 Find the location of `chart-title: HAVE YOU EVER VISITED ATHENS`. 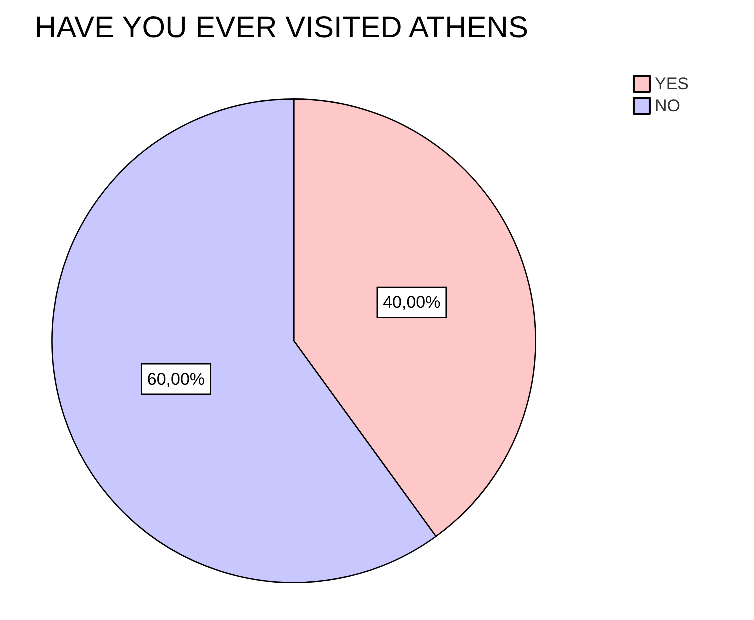

chart-title: HAVE YOU EVER VISITED ATHENS is located at coordinates (281, 28).